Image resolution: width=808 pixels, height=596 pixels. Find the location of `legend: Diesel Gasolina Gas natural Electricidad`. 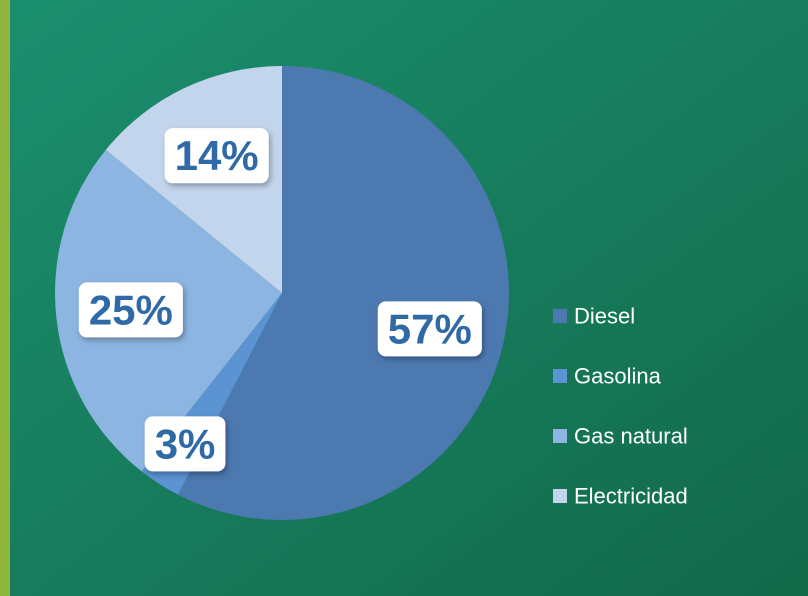

legend: Diesel Gasolina Gas natural Electricidad is located at coordinates (620, 406).